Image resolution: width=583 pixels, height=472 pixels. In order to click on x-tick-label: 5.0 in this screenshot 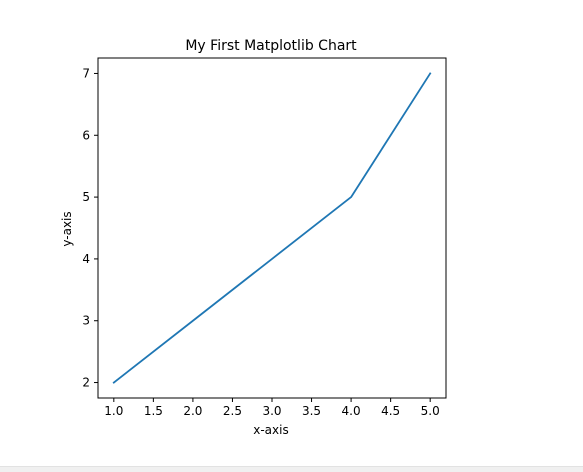, I will do `click(430, 411)`.